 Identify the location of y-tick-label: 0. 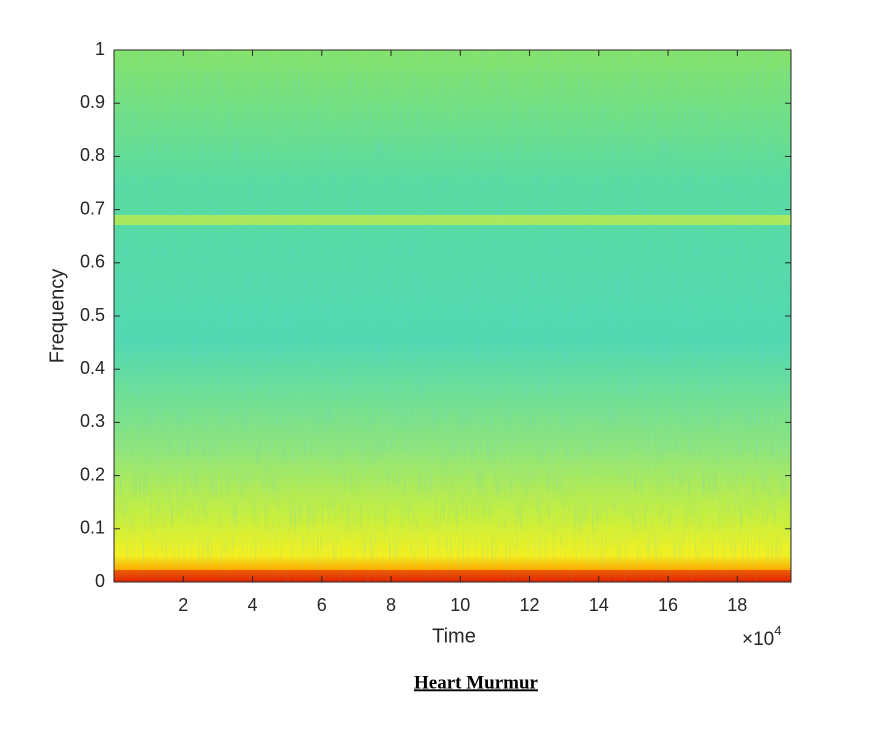
(100, 581).